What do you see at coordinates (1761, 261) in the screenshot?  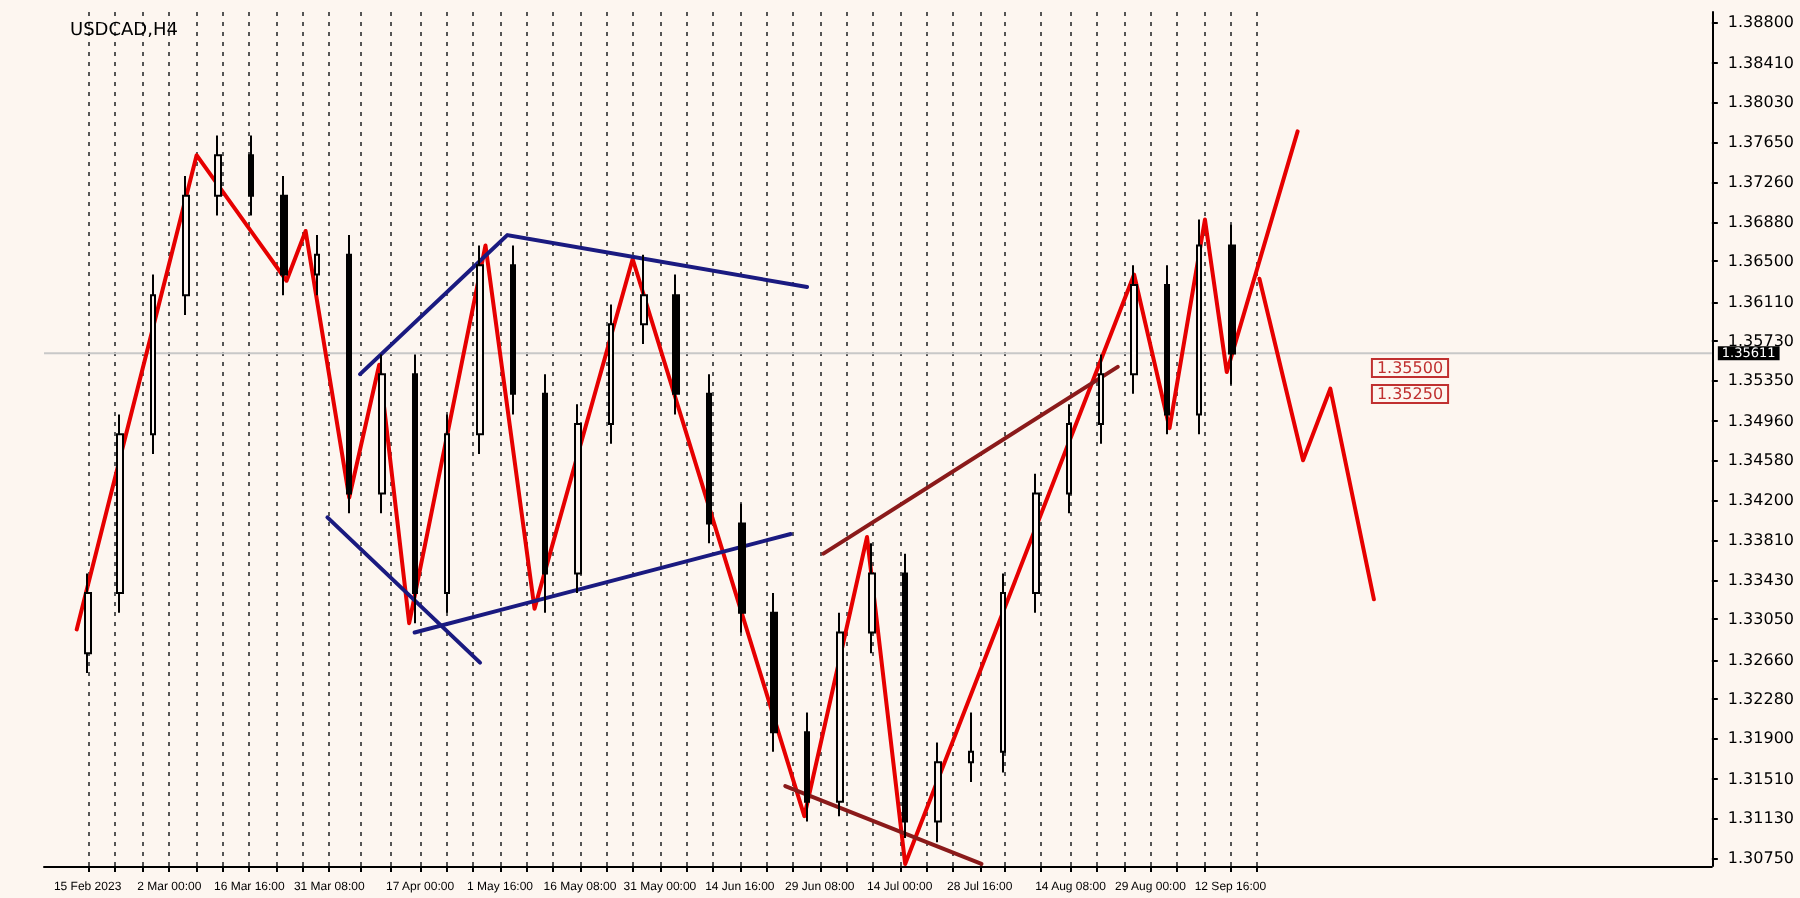 I see `y-tick-label: 1.36500` at bounding box center [1761, 261].